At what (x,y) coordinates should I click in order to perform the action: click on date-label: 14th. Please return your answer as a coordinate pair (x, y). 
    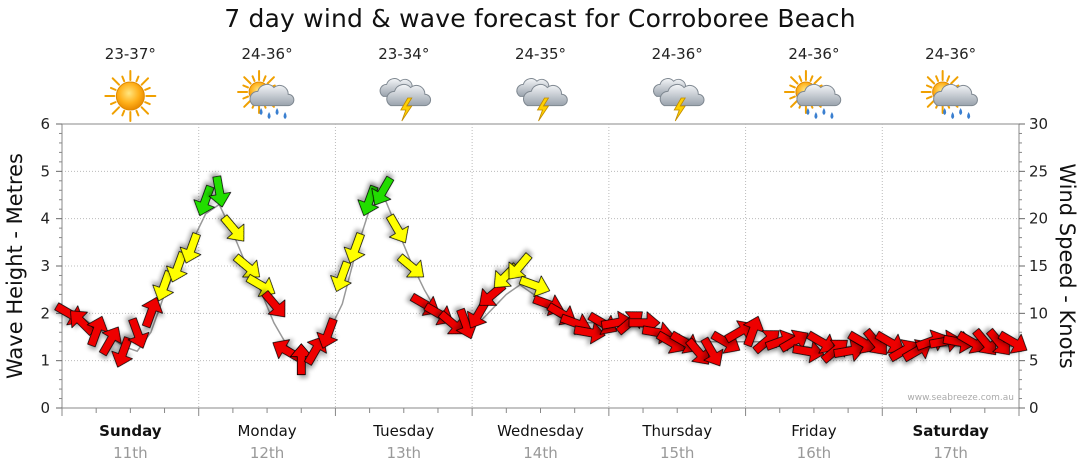
    Looking at the image, I should click on (540, 453).